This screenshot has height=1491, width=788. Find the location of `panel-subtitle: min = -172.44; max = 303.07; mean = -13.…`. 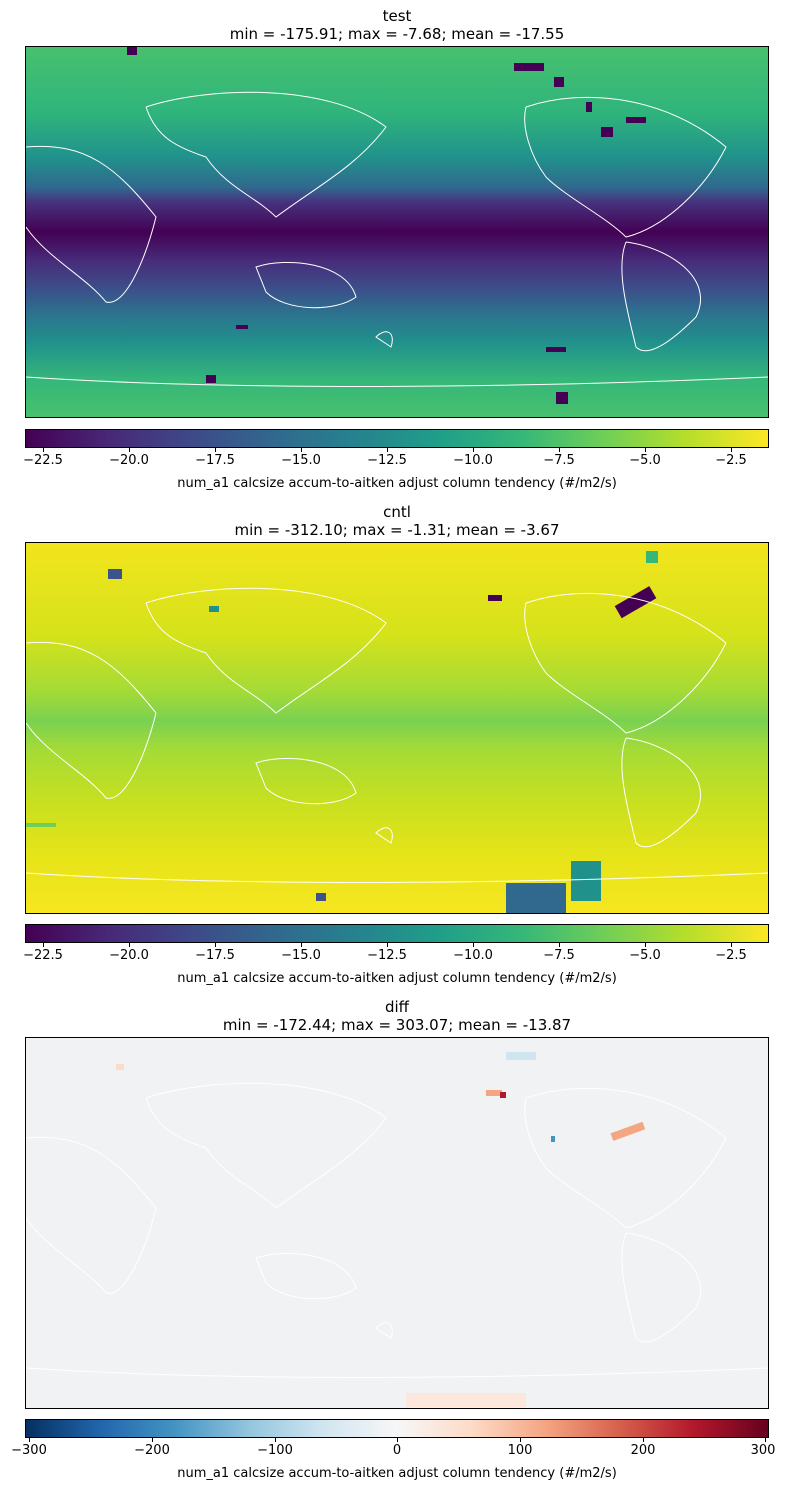

panel-subtitle: min = -172.44; max = 303.07; mean = -13.… is located at coordinates (397, 1025).